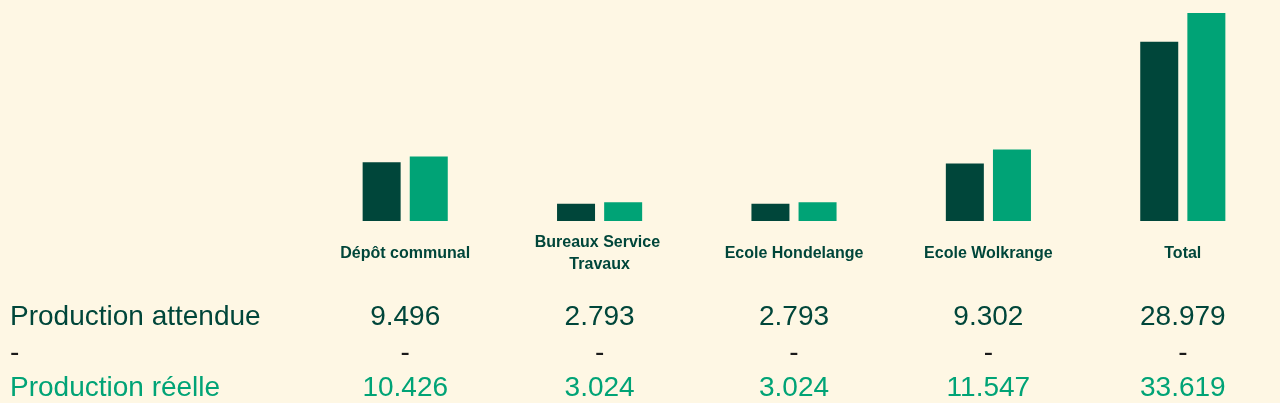 The image size is (1280, 403). What do you see at coordinates (135, 315) in the screenshot?
I see `text: Production attendue` at bounding box center [135, 315].